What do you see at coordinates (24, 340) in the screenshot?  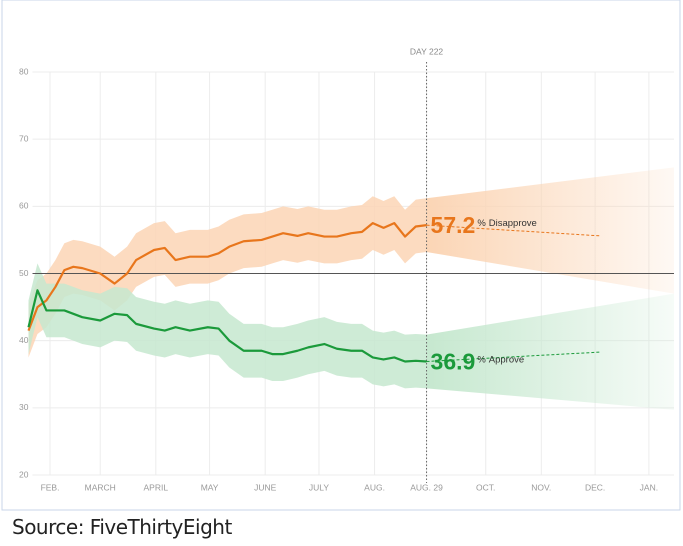 I see `y-tick-label: 40` at bounding box center [24, 340].